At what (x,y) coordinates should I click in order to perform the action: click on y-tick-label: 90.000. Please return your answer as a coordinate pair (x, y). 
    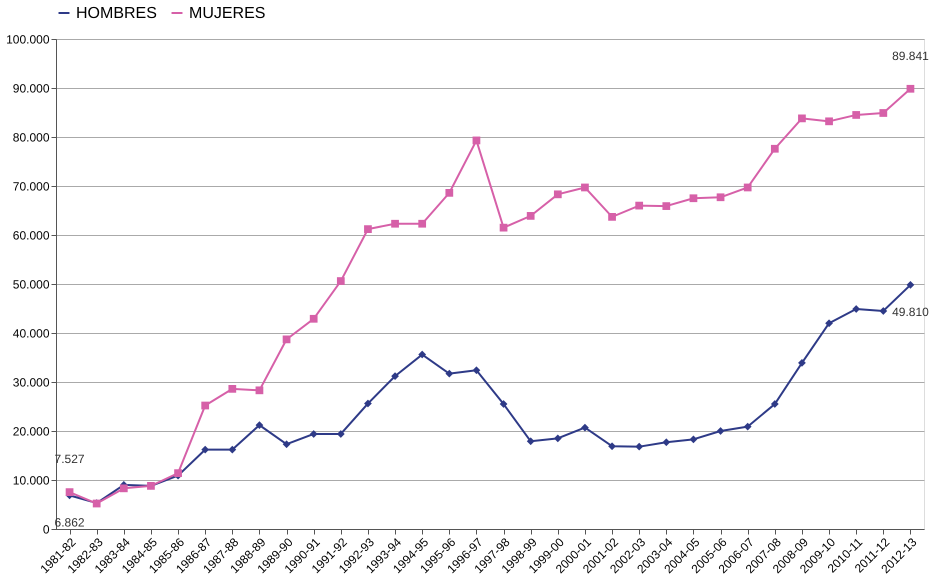
    Looking at the image, I should click on (31, 89).